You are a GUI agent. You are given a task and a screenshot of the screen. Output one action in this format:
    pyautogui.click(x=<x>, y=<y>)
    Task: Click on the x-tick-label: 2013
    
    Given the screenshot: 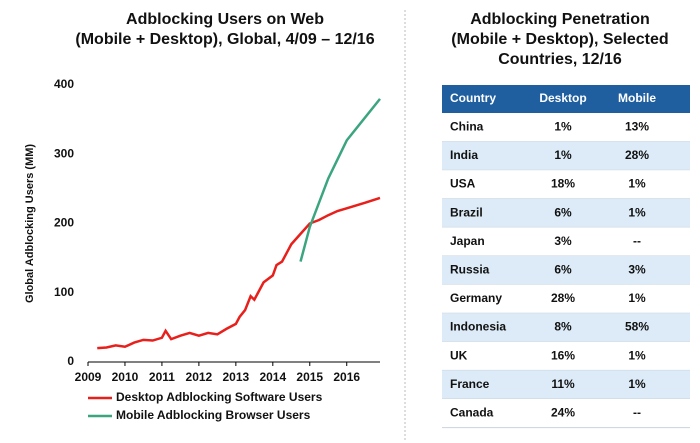 What is the action you would take?
    pyautogui.click(x=235, y=377)
    